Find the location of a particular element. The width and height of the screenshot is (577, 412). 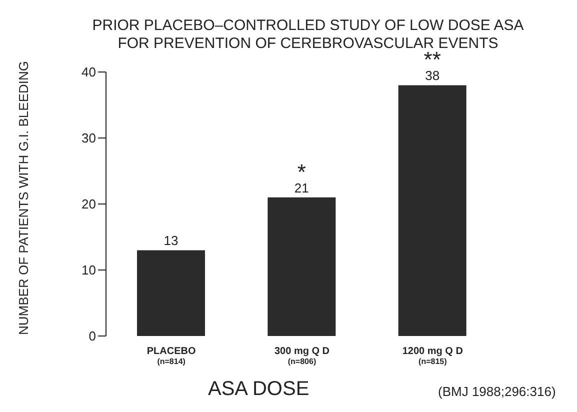

chart-title: PRIOR PLACEBO–CONTROLLED STUDY OF LOW DOSE ASA FOR PREVENTION OF CEREBROVASCULAR EVENTS is located at coordinates (308, 34).